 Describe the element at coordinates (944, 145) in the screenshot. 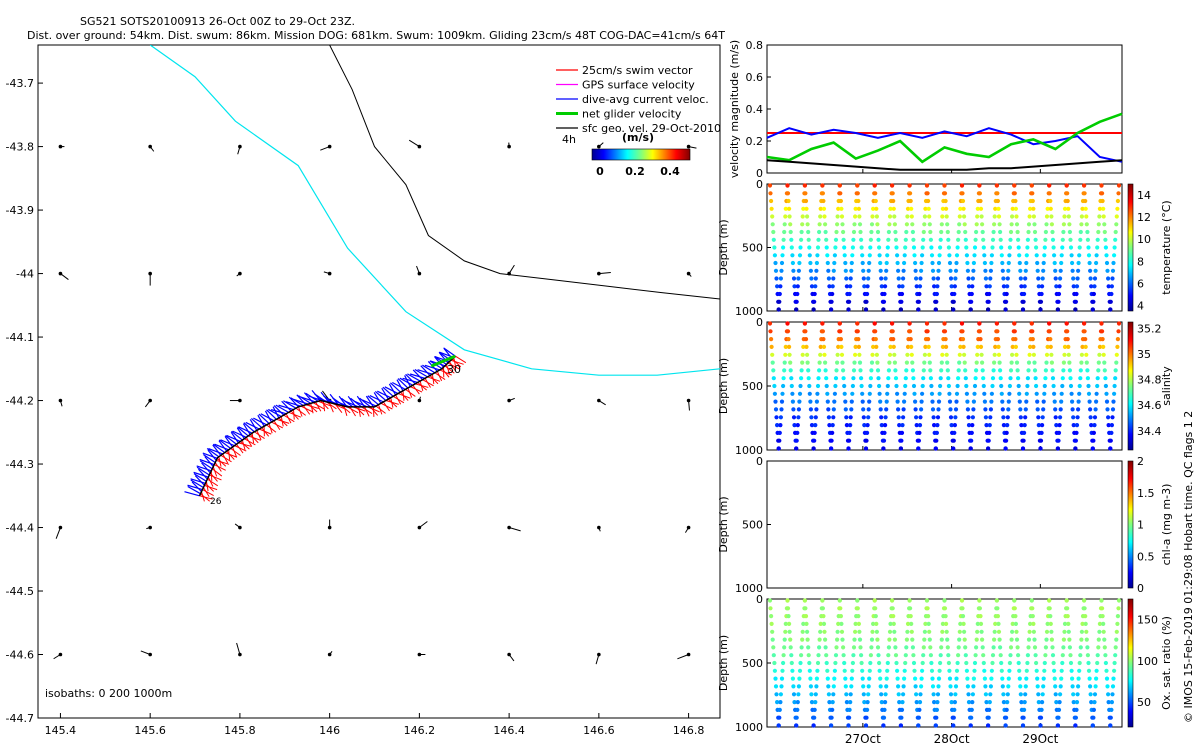

I see `velocity-series-line` at that location.